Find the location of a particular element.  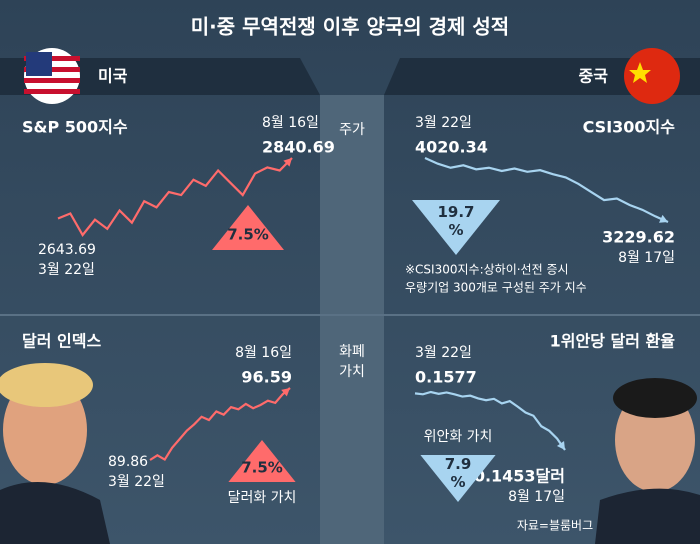

header-band-right is located at coordinates (542, 76).